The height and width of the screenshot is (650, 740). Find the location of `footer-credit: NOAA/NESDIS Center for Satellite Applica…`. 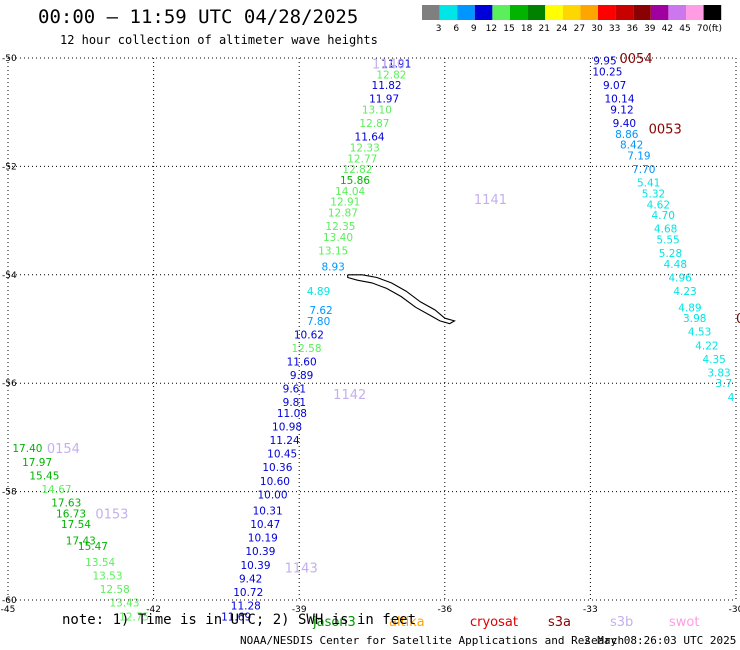

footer-credit: NOAA/NESDIS Center for Satellite Applica… is located at coordinates (432, 640).